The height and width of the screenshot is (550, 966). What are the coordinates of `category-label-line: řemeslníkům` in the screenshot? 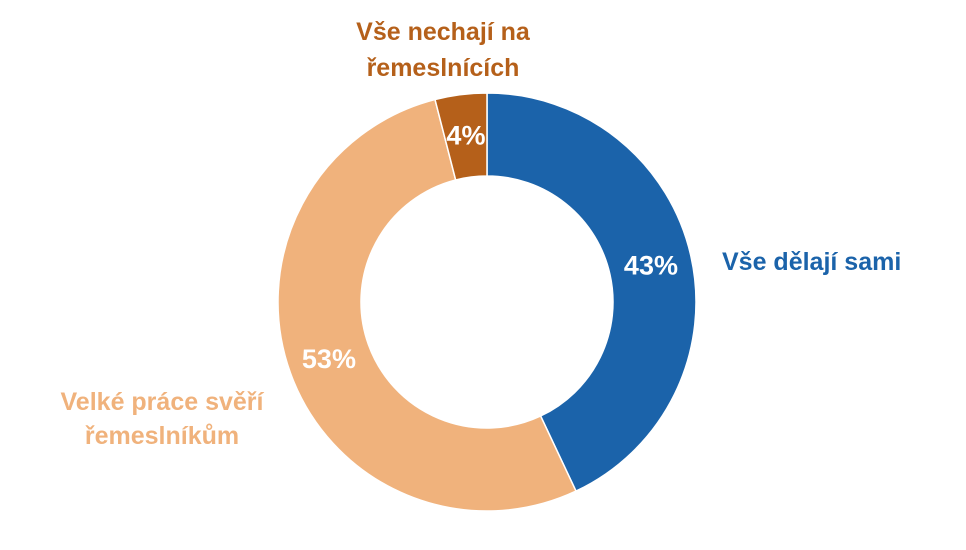 It's located at (162, 436).